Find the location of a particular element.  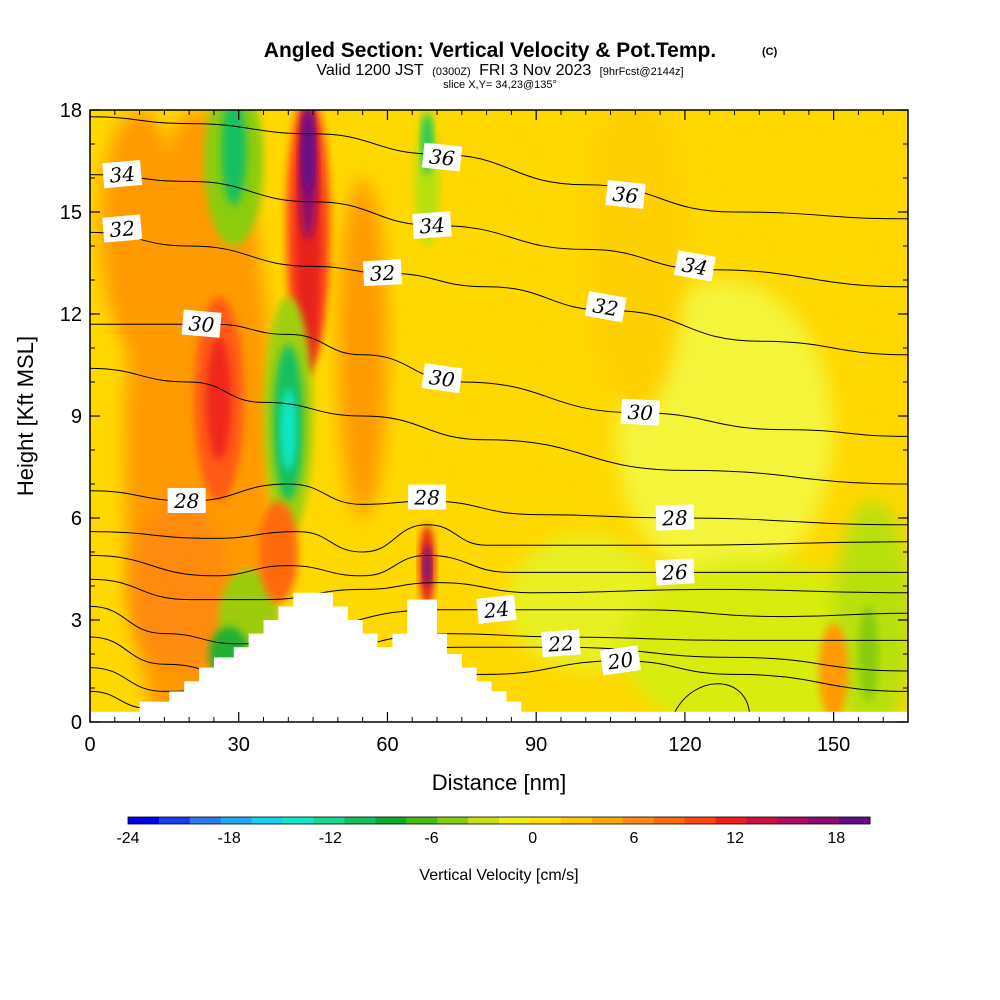

contour-label-text: 36 is located at coordinates (626, 195).